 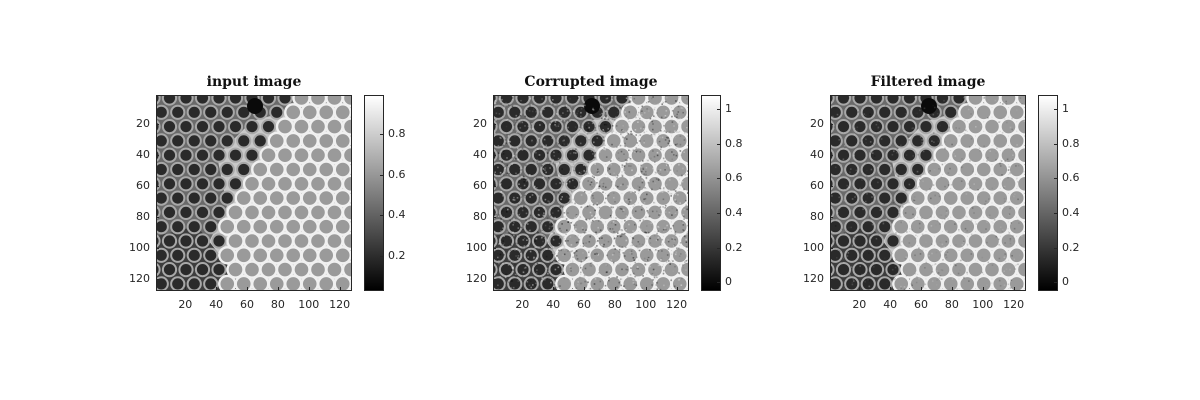 I want to click on subplot-title: Filtered image, so click(x=928, y=82).